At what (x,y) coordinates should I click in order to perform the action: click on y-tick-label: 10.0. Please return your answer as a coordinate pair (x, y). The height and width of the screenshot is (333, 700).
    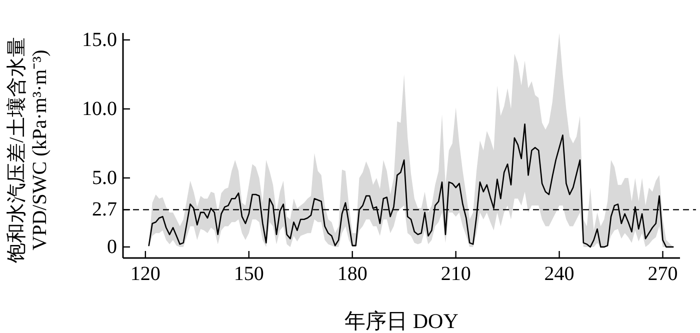
    Looking at the image, I should click on (99, 109).